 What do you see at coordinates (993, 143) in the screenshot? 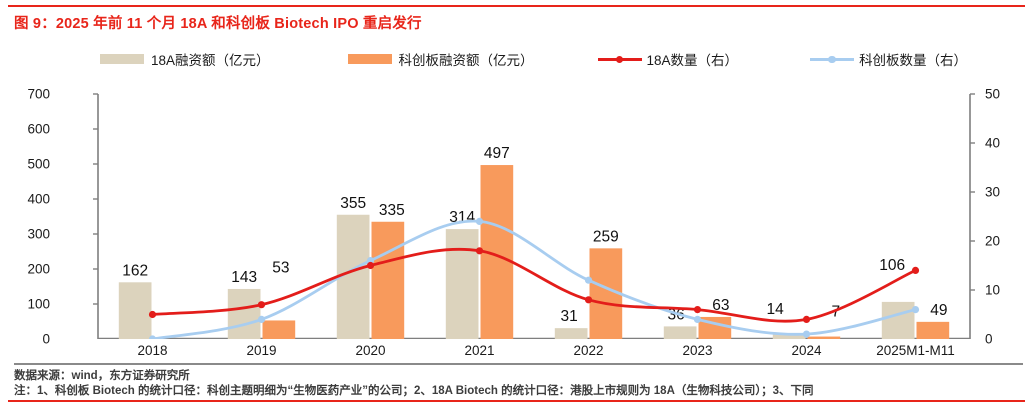
I see `y-right-tick-40: 40` at bounding box center [993, 143].